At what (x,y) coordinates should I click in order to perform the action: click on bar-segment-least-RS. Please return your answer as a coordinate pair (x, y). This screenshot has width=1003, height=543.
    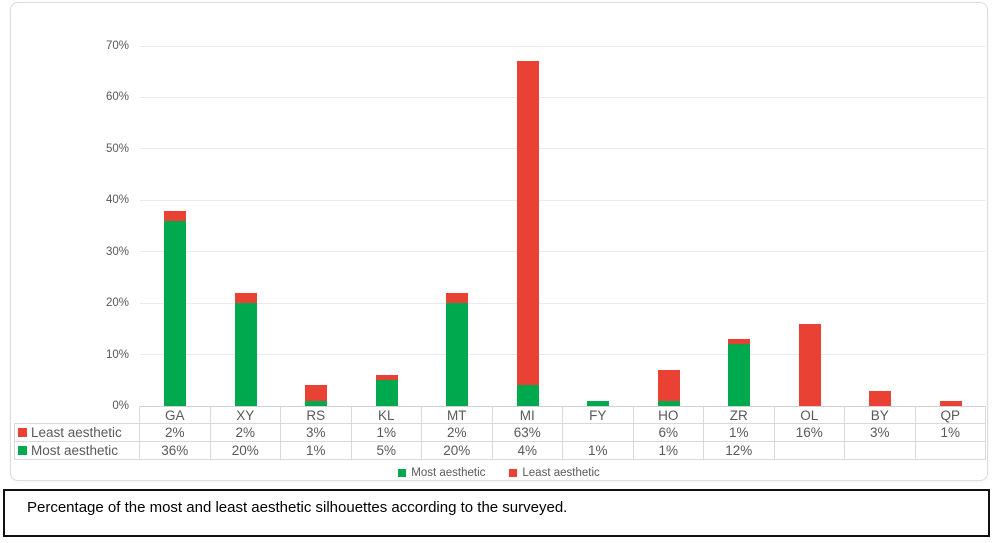
    Looking at the image, I should click on (316, 393).